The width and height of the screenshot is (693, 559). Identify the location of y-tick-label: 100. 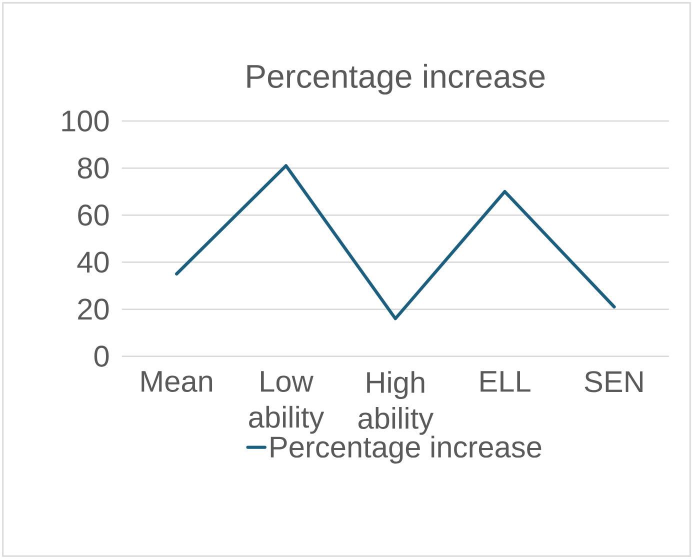
(85, 121).